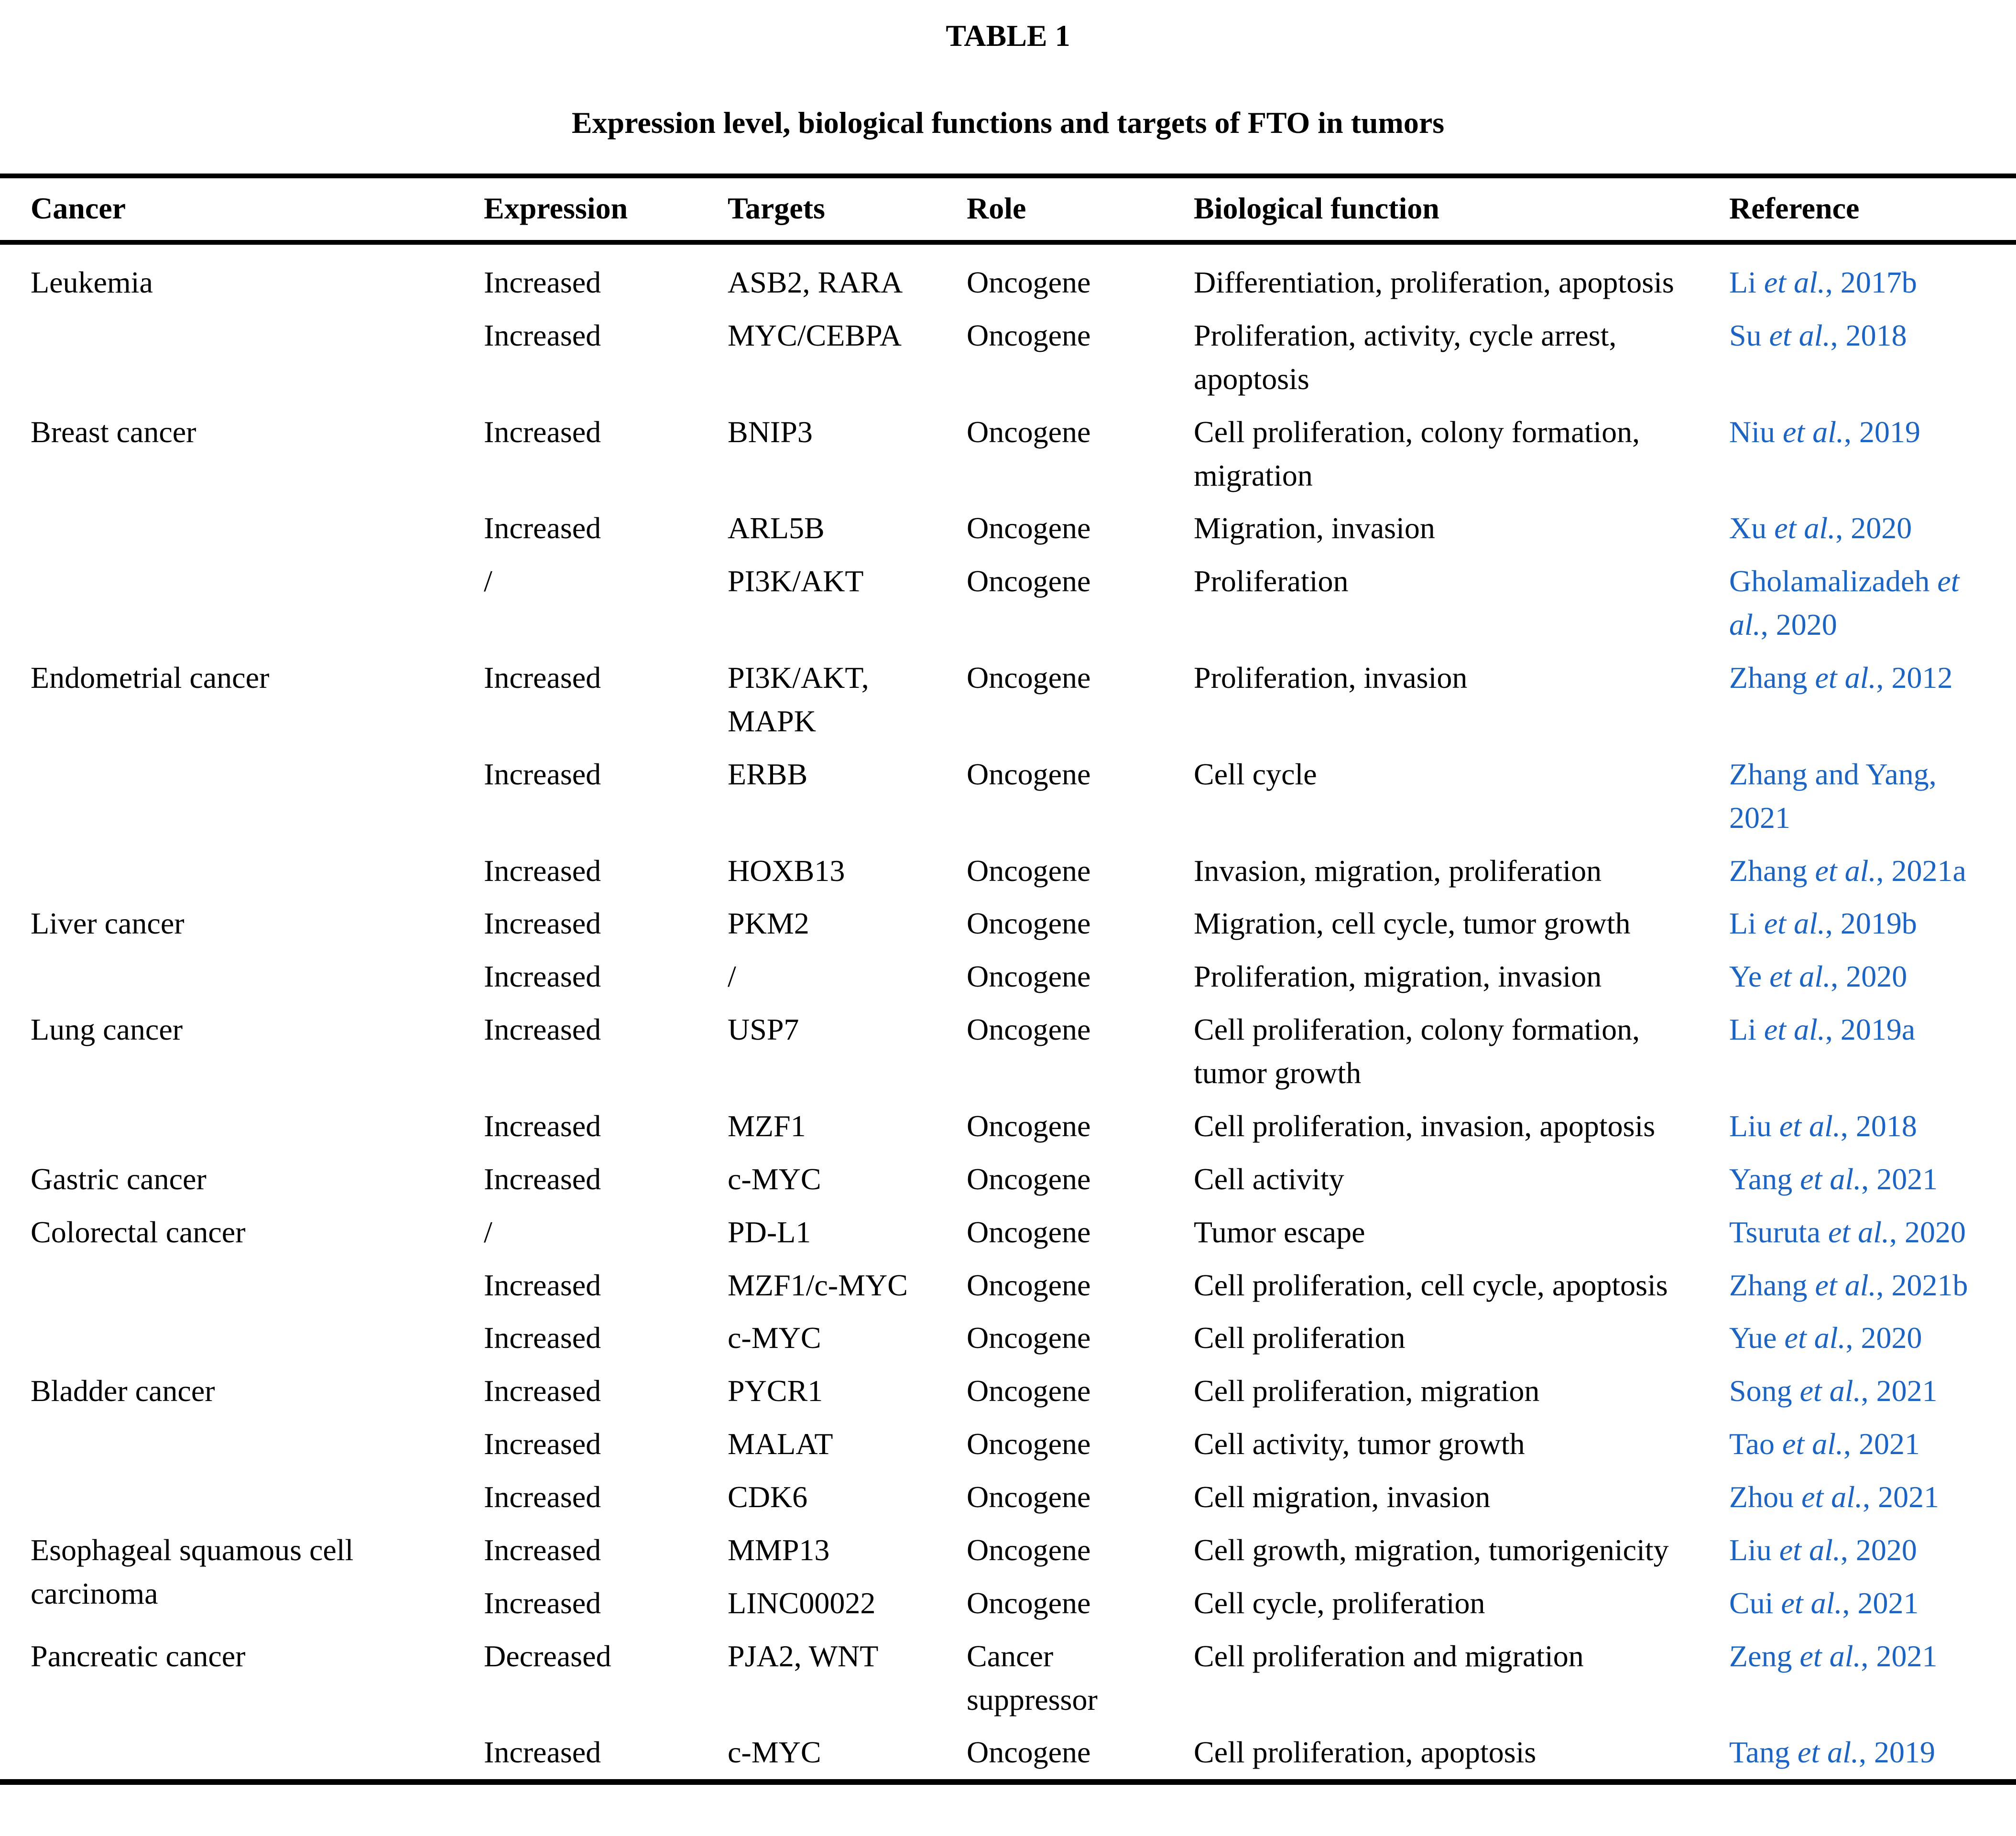  I want to click on reference-text: , 2019b, so click(1871, 923).